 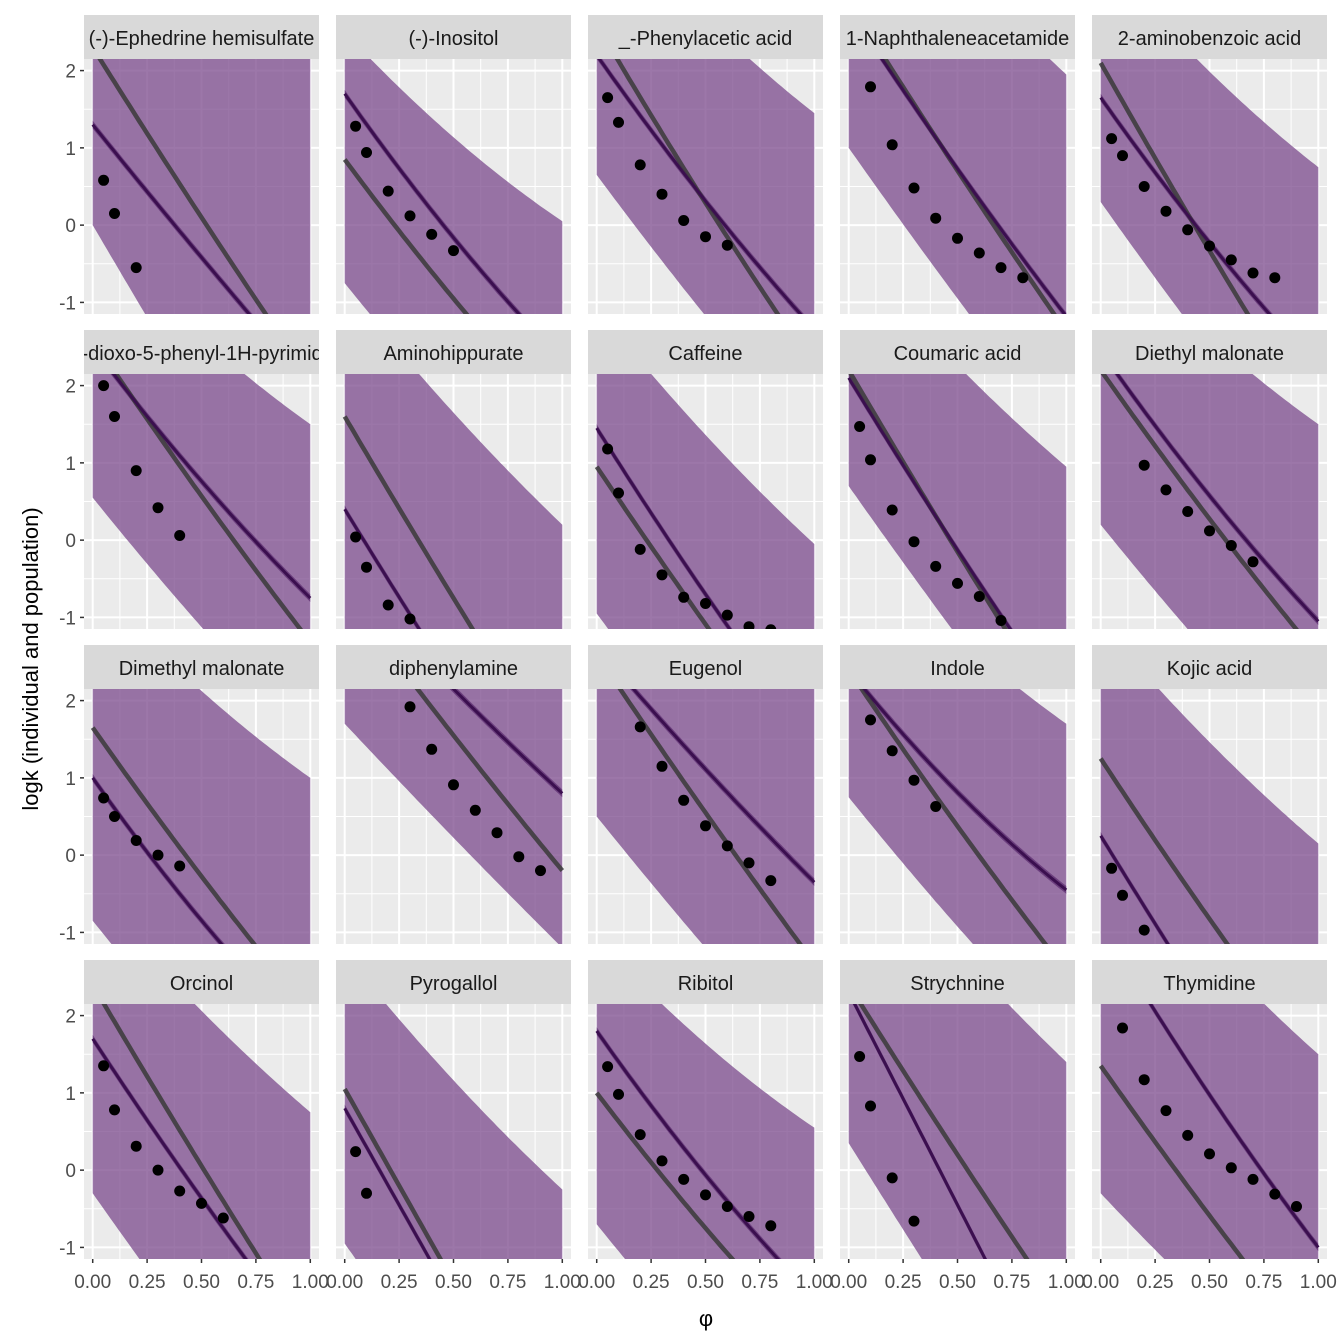 I want to click on facet-title-clip: Kojic acid, so click(x=1210, y=669).